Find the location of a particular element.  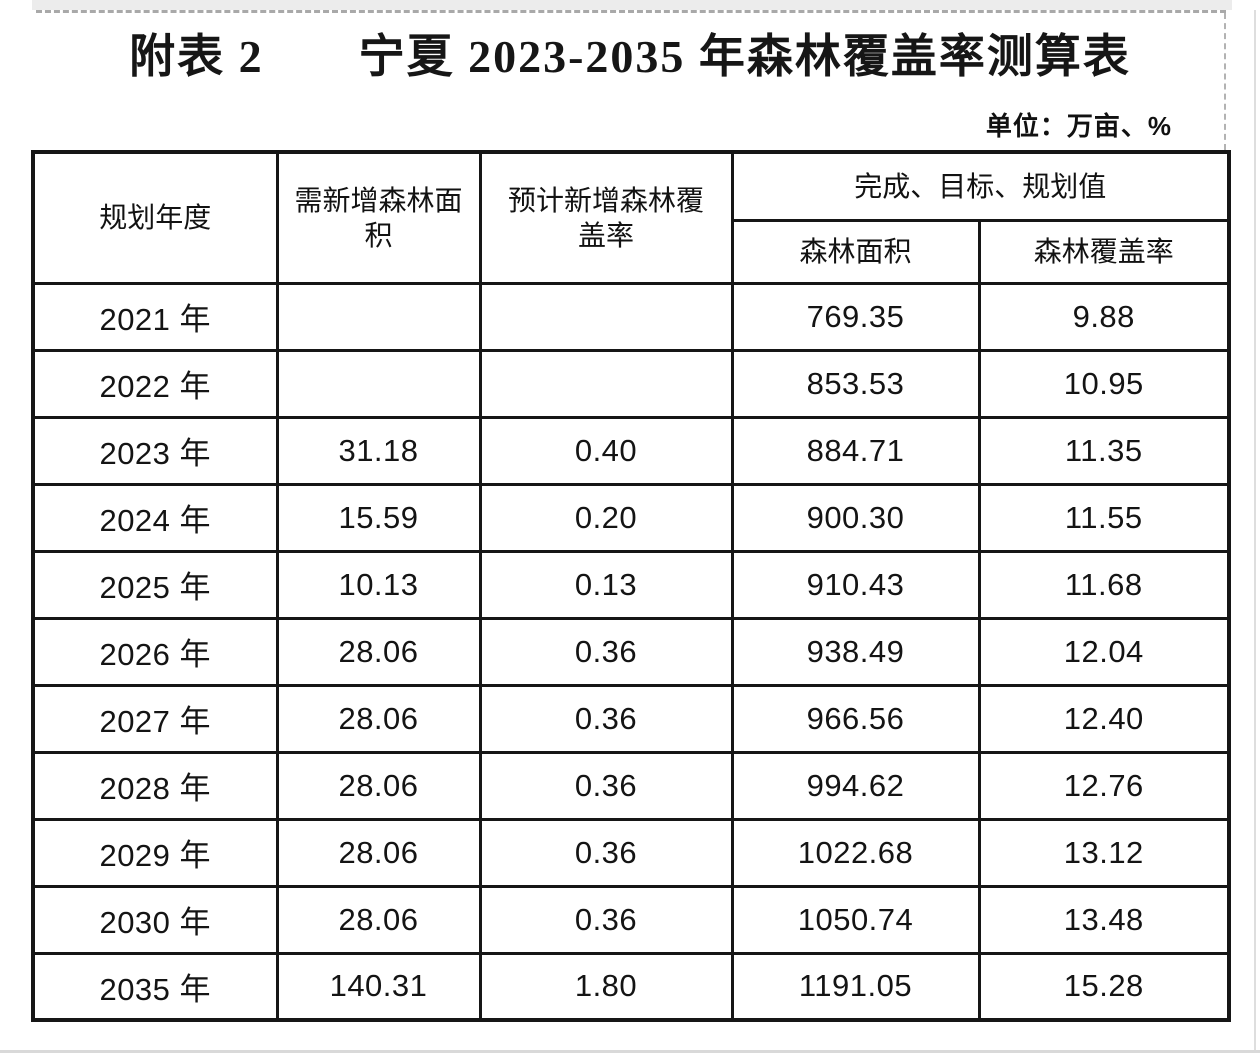

cell-new-coverage: 0.20 is located at coordinates (606, 517).